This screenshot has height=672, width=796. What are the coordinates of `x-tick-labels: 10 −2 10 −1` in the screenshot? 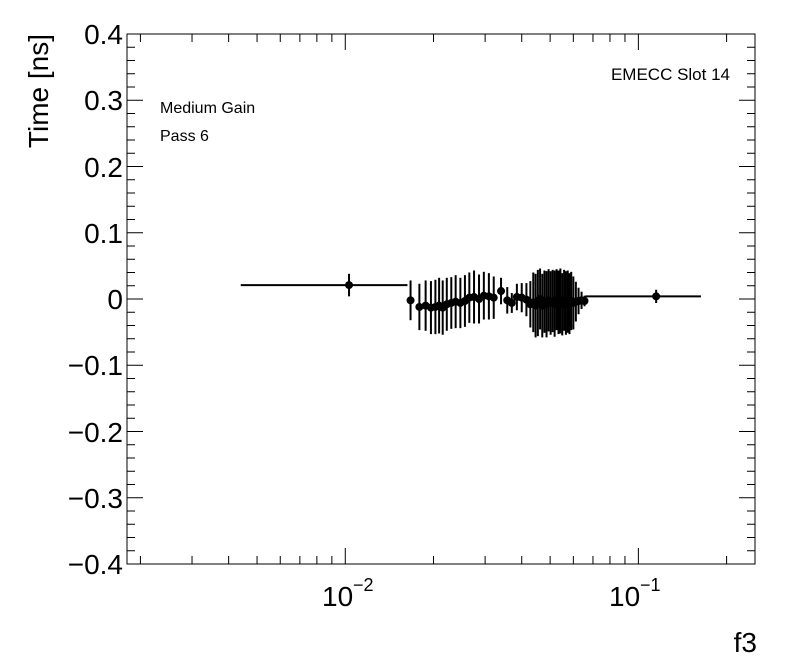 It's located at (491, 593).